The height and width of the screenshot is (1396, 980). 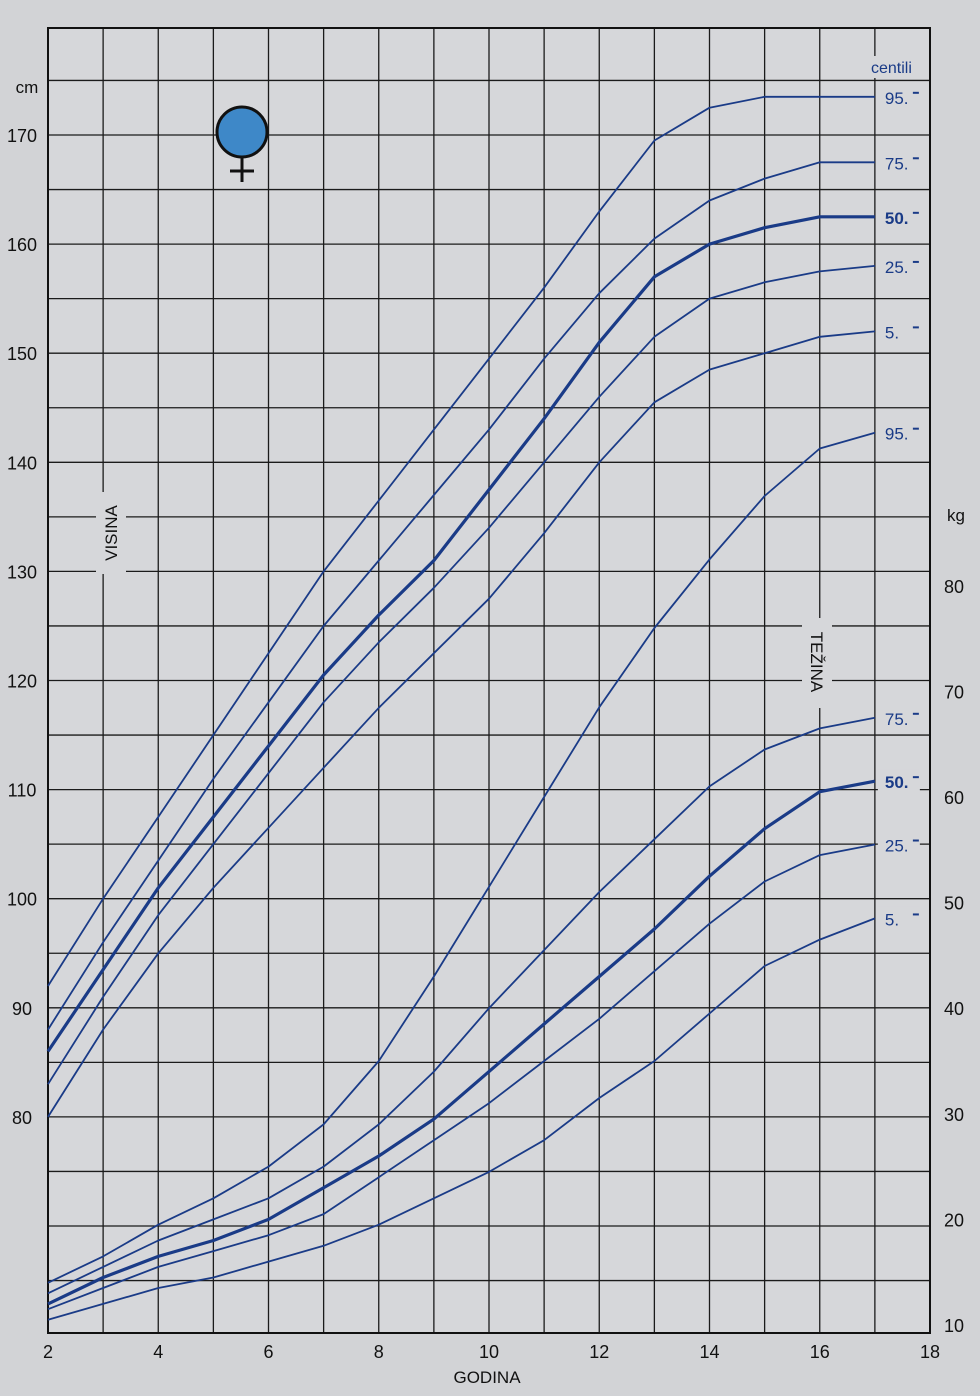 I want to click on height-tick-label: 100, so click(x=22, y=900).